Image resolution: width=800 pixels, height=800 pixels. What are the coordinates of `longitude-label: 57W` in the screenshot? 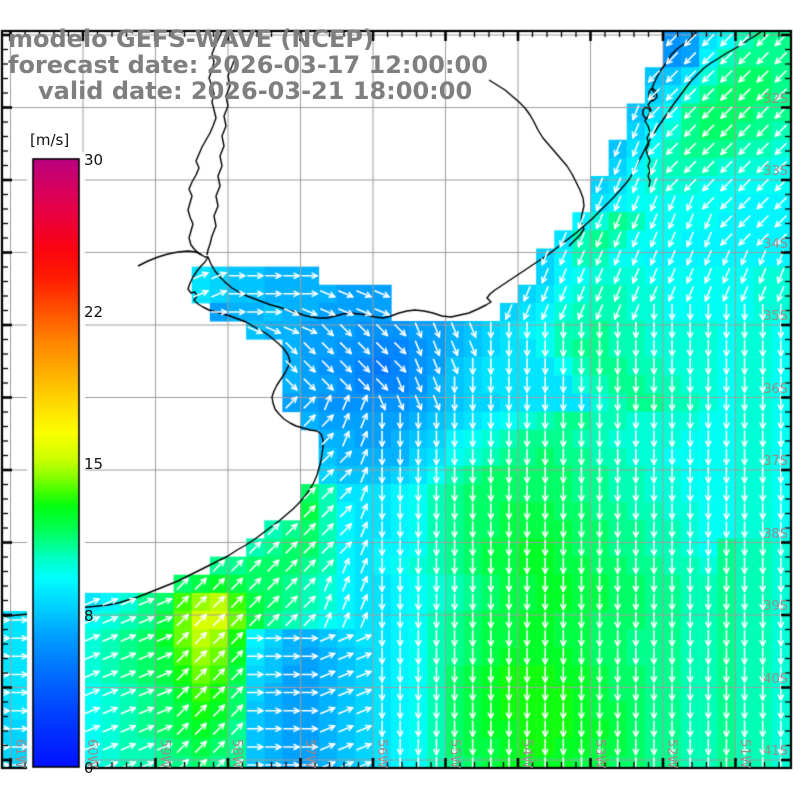 It's located at (309, 754).